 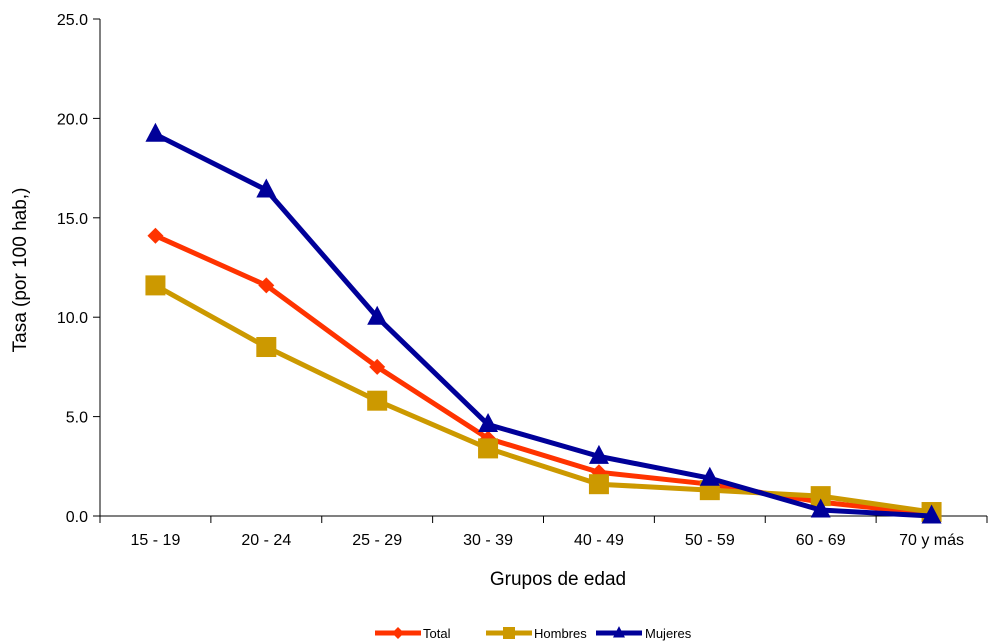 I want to click on legend-item-hombres: Hombres, so click(x=536, y=633).